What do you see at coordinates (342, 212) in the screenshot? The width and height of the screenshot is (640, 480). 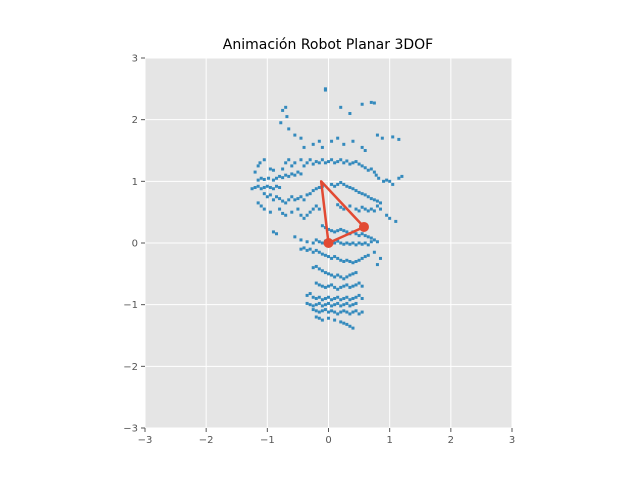 I see `robot-arm-links` at bounding box center [342, 212].